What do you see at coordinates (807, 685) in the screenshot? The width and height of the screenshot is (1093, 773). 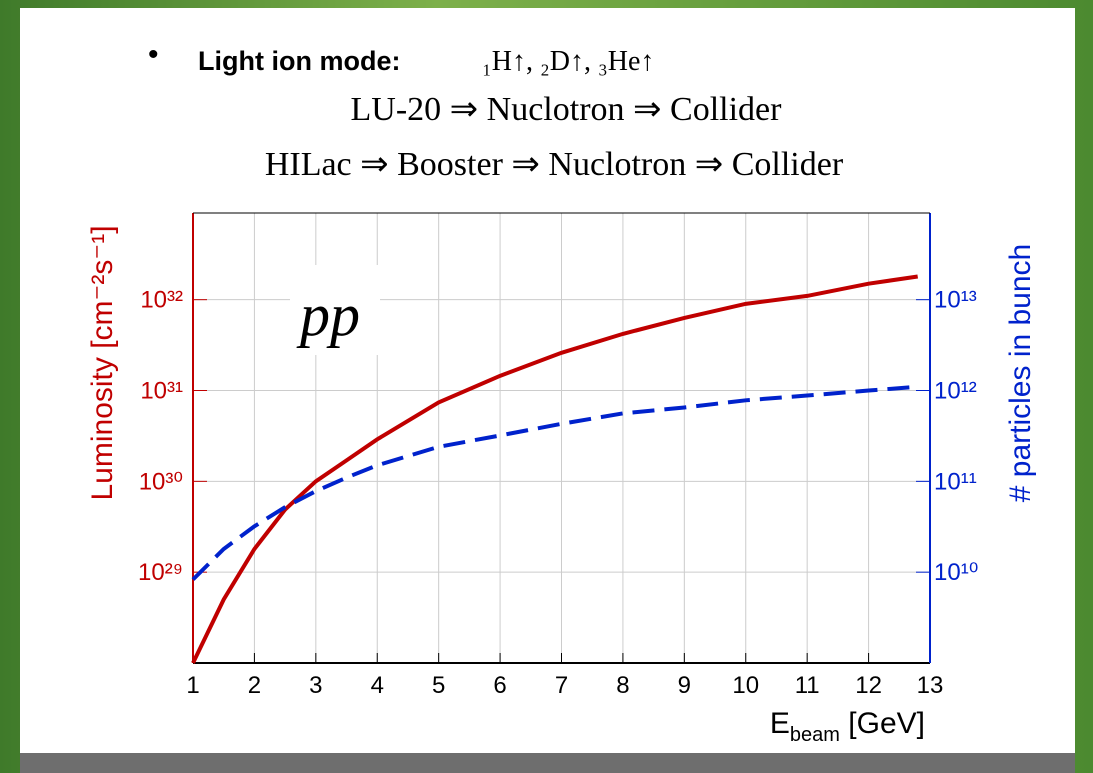 I see `x-tick-label: 11` at bounding box center [807, 685].